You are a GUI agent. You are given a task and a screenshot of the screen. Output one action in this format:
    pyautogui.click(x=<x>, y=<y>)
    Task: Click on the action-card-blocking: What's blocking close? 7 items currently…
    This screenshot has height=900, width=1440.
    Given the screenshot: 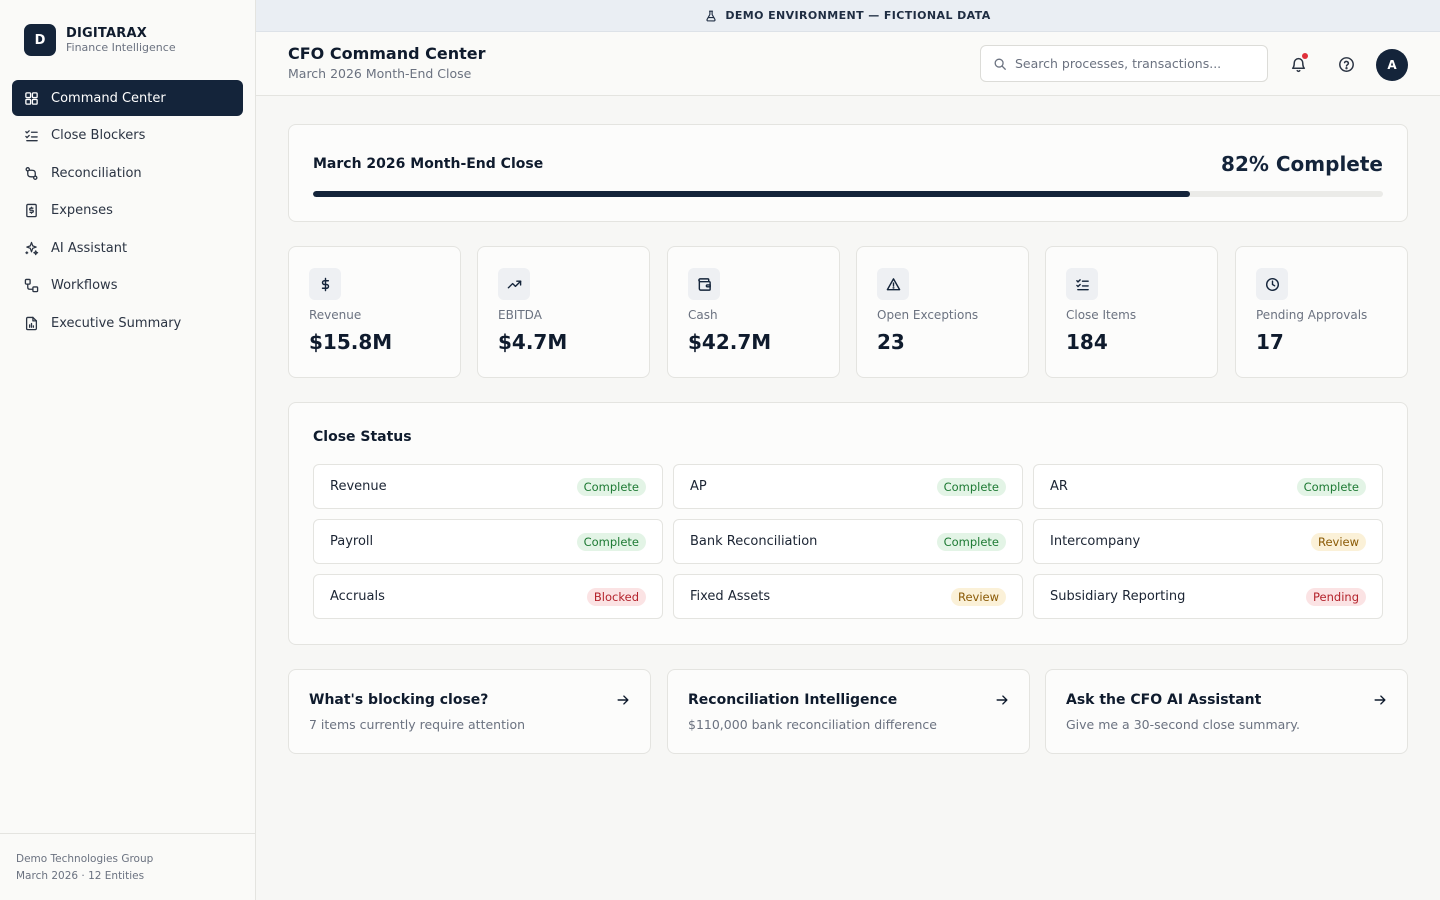 What is the action you would take?
    pyautogui.click(x=469, y=711)
    